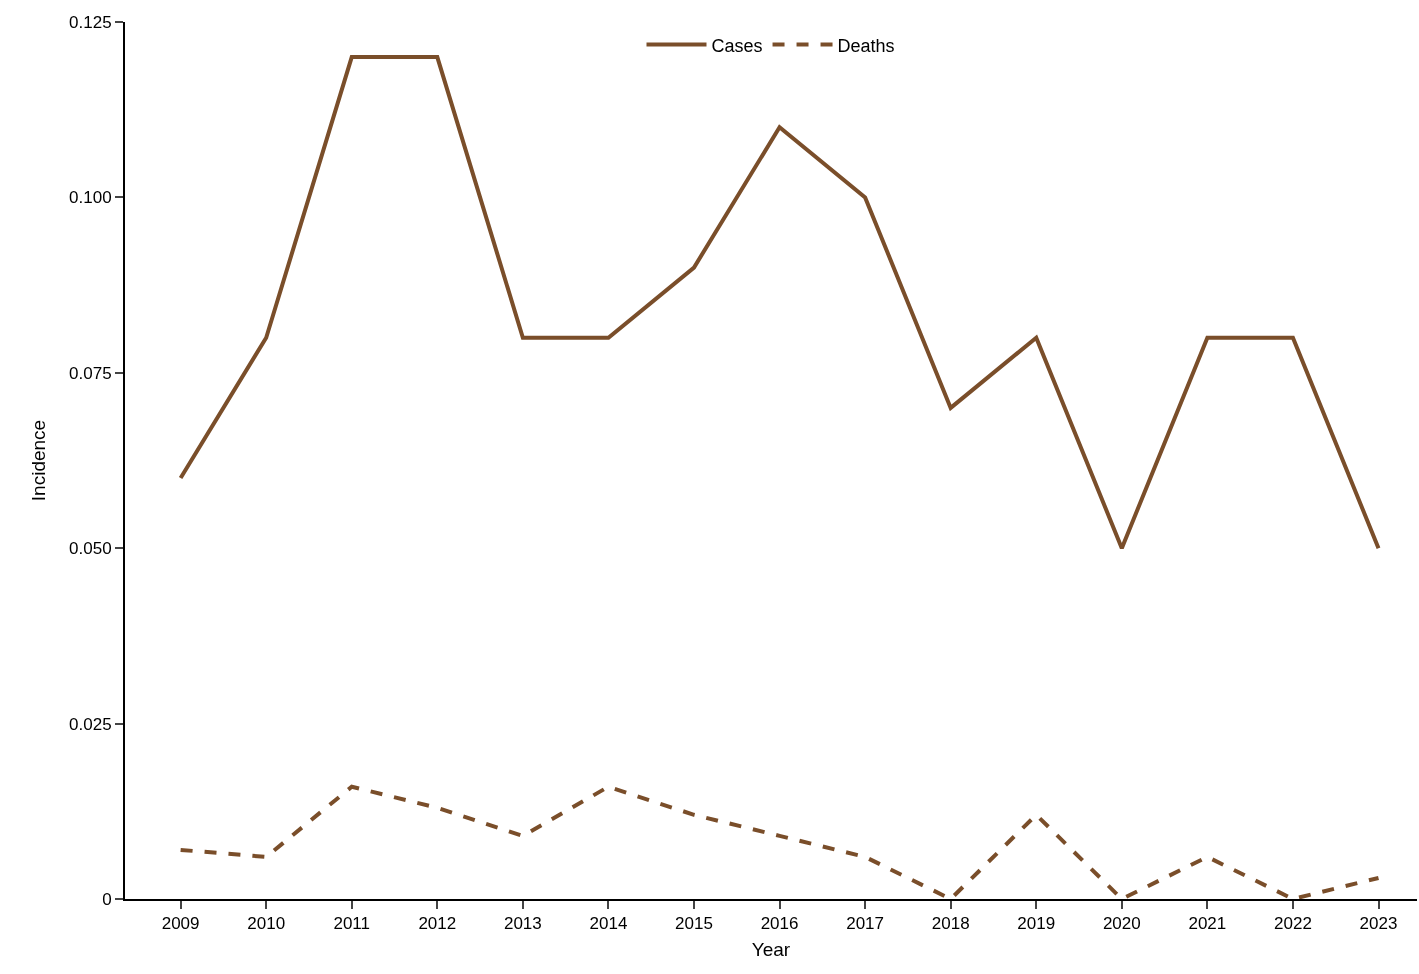 Image resolution: width=1419 pixels, height=974 pixels. Describe the element at coordinates (950, 924) in the screenshot. I see `x-tick-label: 2018` at that location.